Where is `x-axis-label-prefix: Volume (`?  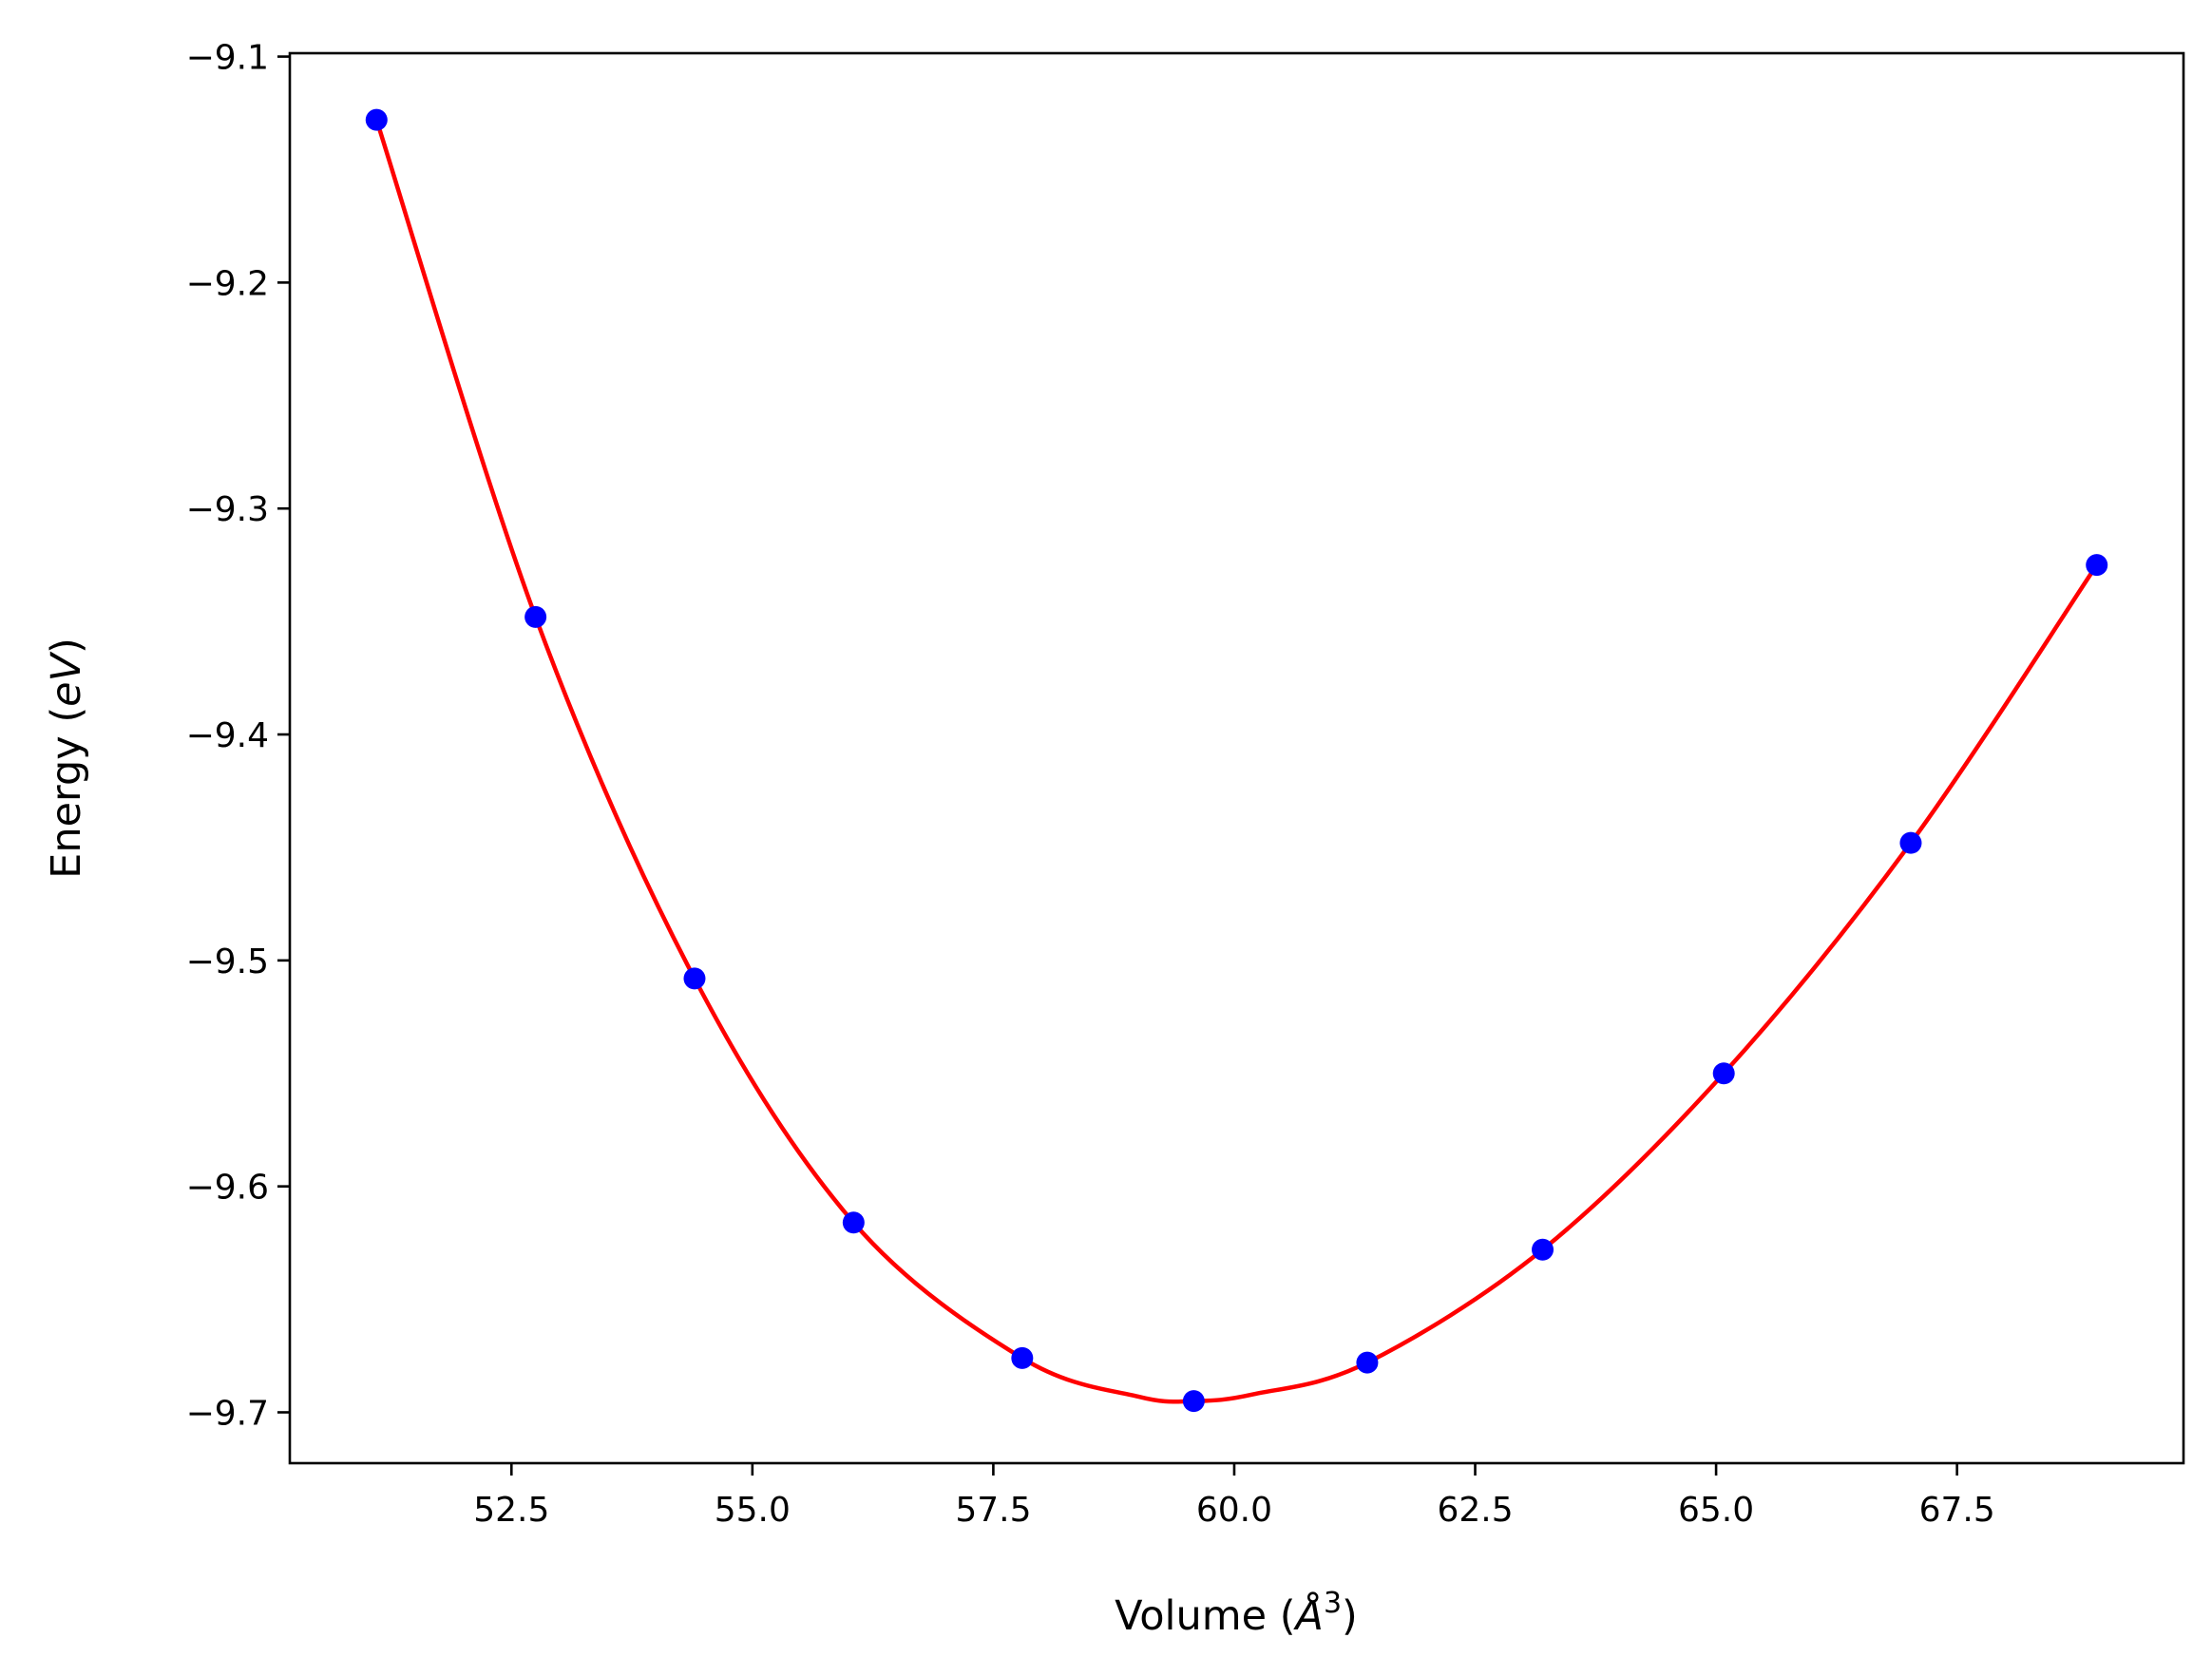 x-axis-label-prefix: Volume ( is located at coordinates (1205, 1616).